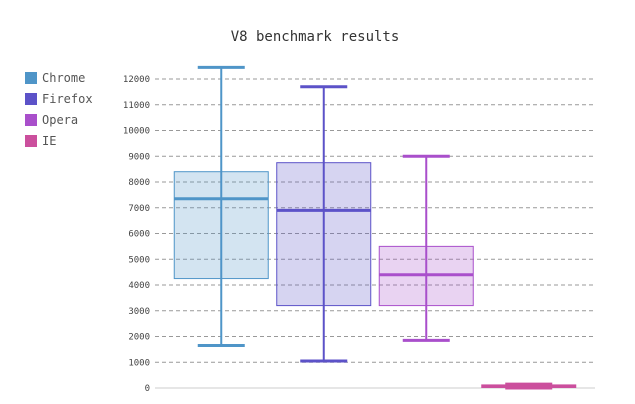 This screenshot has width=635, height=404. I want to click on legend-label: IE, so click(49, 141).